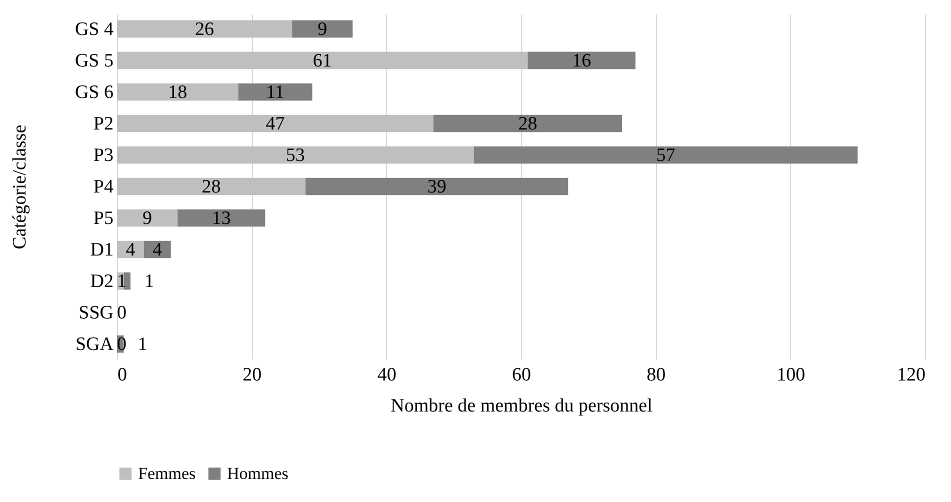 The width and height of the screenshot is (951, 502). What do you see at coordinates (257, 473) in the screenshot?
I see `legend-label: Hommes` at bounding box center [257, 473].